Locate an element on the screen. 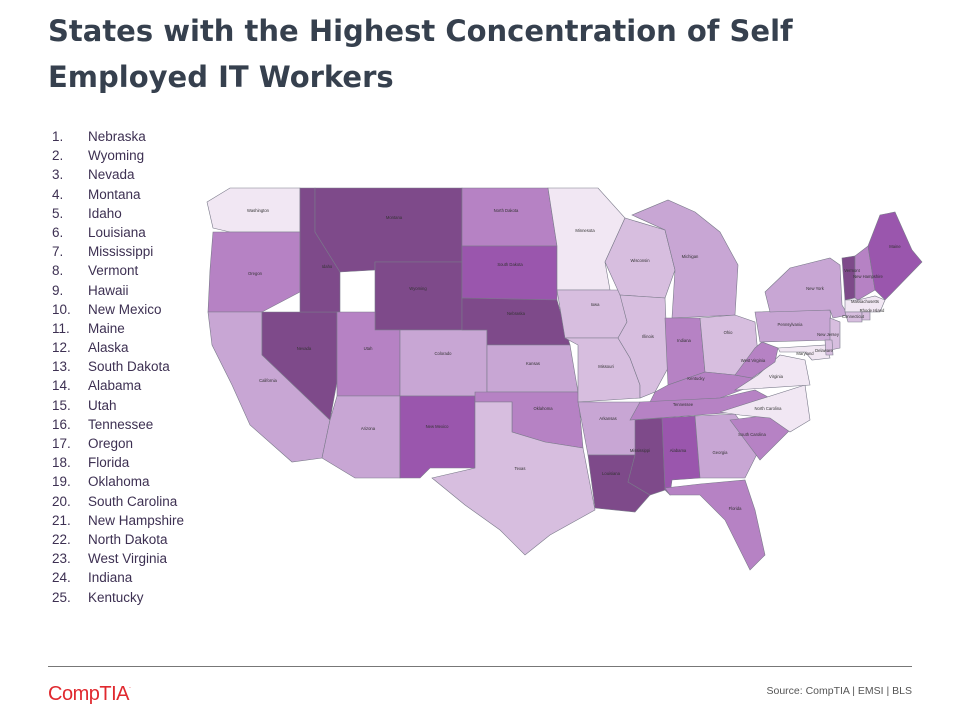 This screenshot has height=720, width=960. state-alabama is located at coordinates (681, 455).